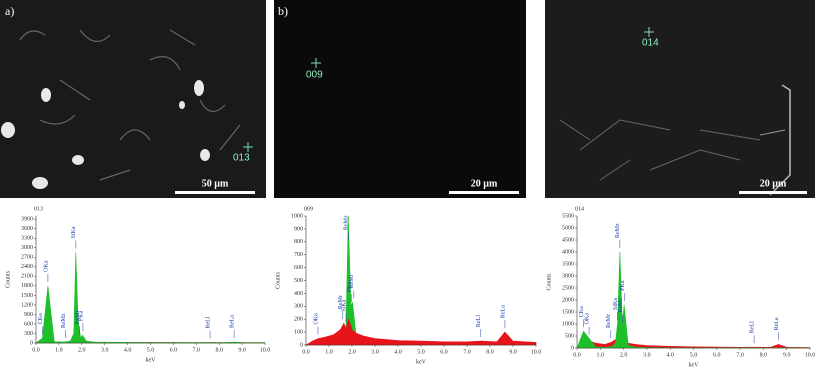 The width and height of the screenshot is (815, 375). What do you see at coordinates (27, 267) in the screenshot?
I see `y-tick-label: 2400` at bounding box center [27, 267].